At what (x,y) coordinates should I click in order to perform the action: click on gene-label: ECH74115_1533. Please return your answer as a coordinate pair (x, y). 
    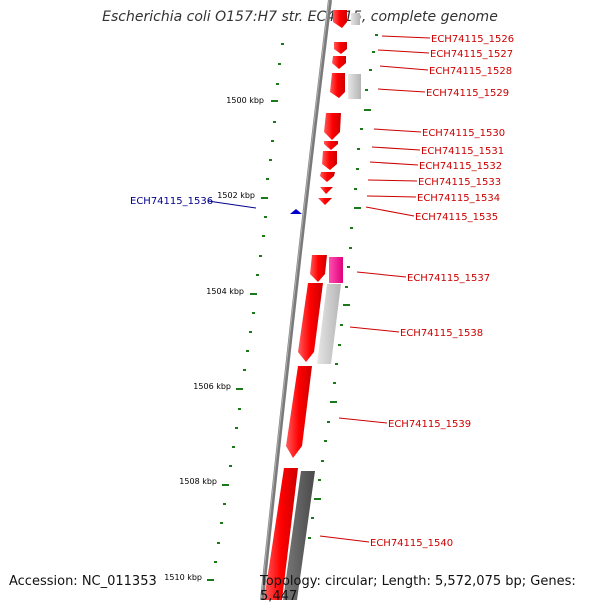
    Looking at the image, I should click on (459, 182).